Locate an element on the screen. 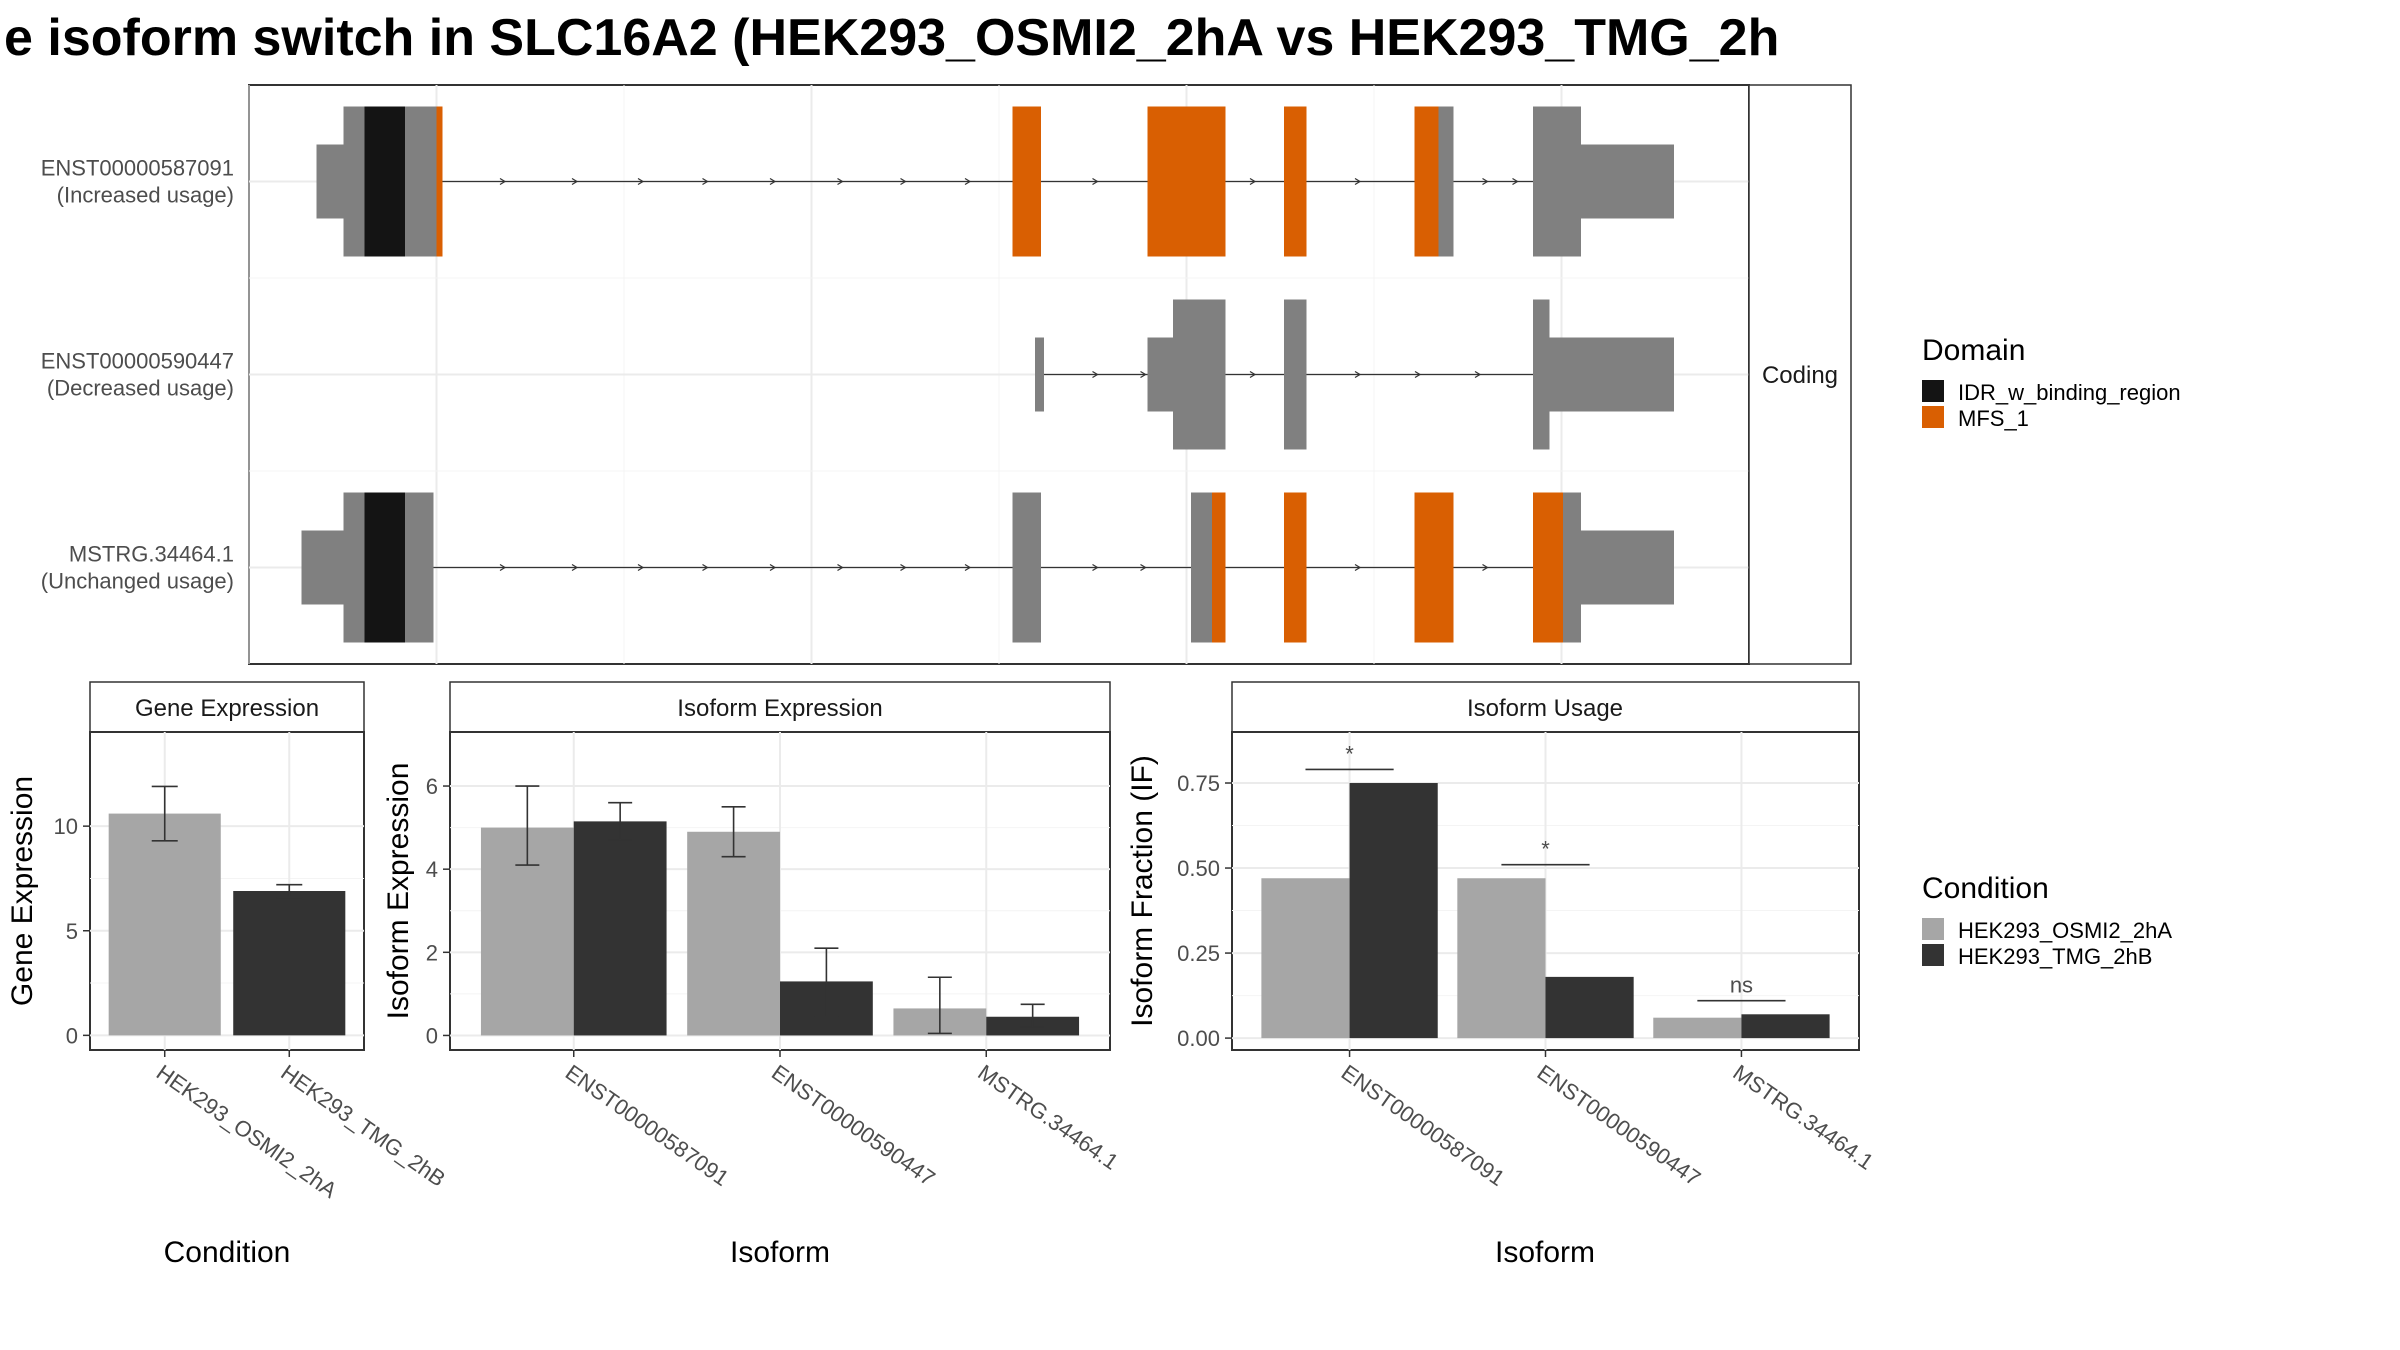 The image size is (2400, 1350). isoform-expression-y-title: Isoform Expression is located at coordinates (398, 891).